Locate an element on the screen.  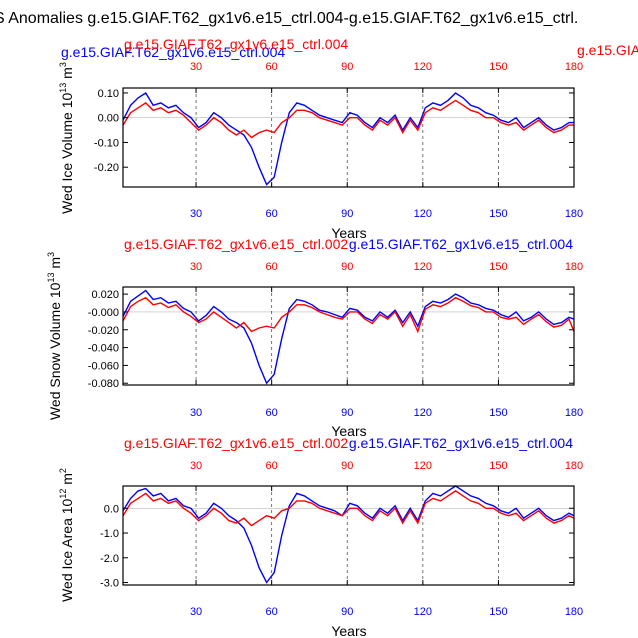
ytick-label: -0.040 is located at coordinates (103, 349).